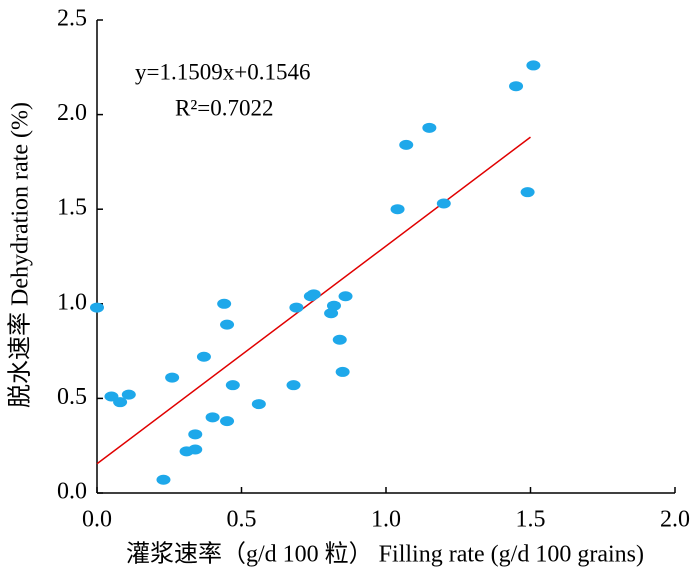  I want to click on equation: y=1.1509x+0.1546, so click(222, 71).